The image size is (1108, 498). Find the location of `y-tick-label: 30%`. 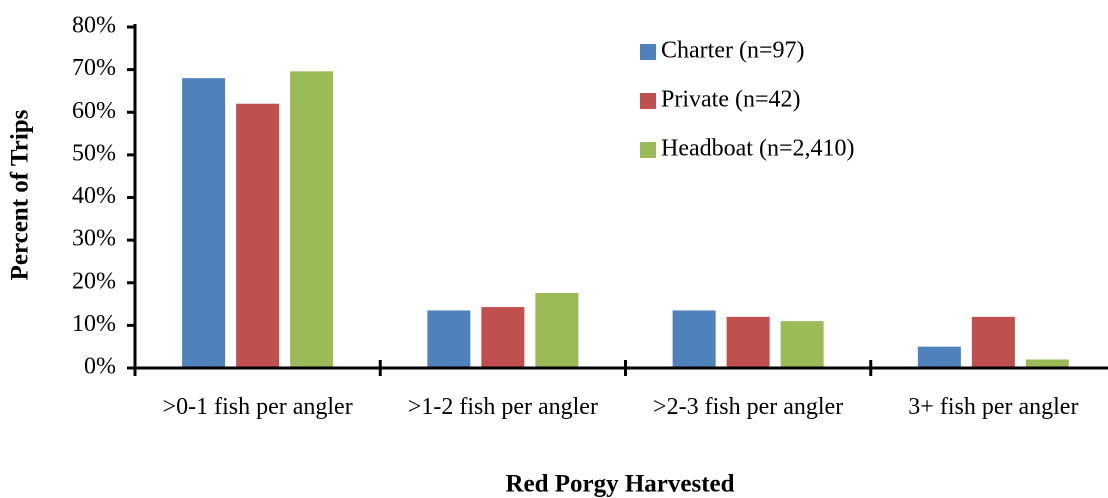

y-tick-label: 30% is located at coordinates (94, 239).